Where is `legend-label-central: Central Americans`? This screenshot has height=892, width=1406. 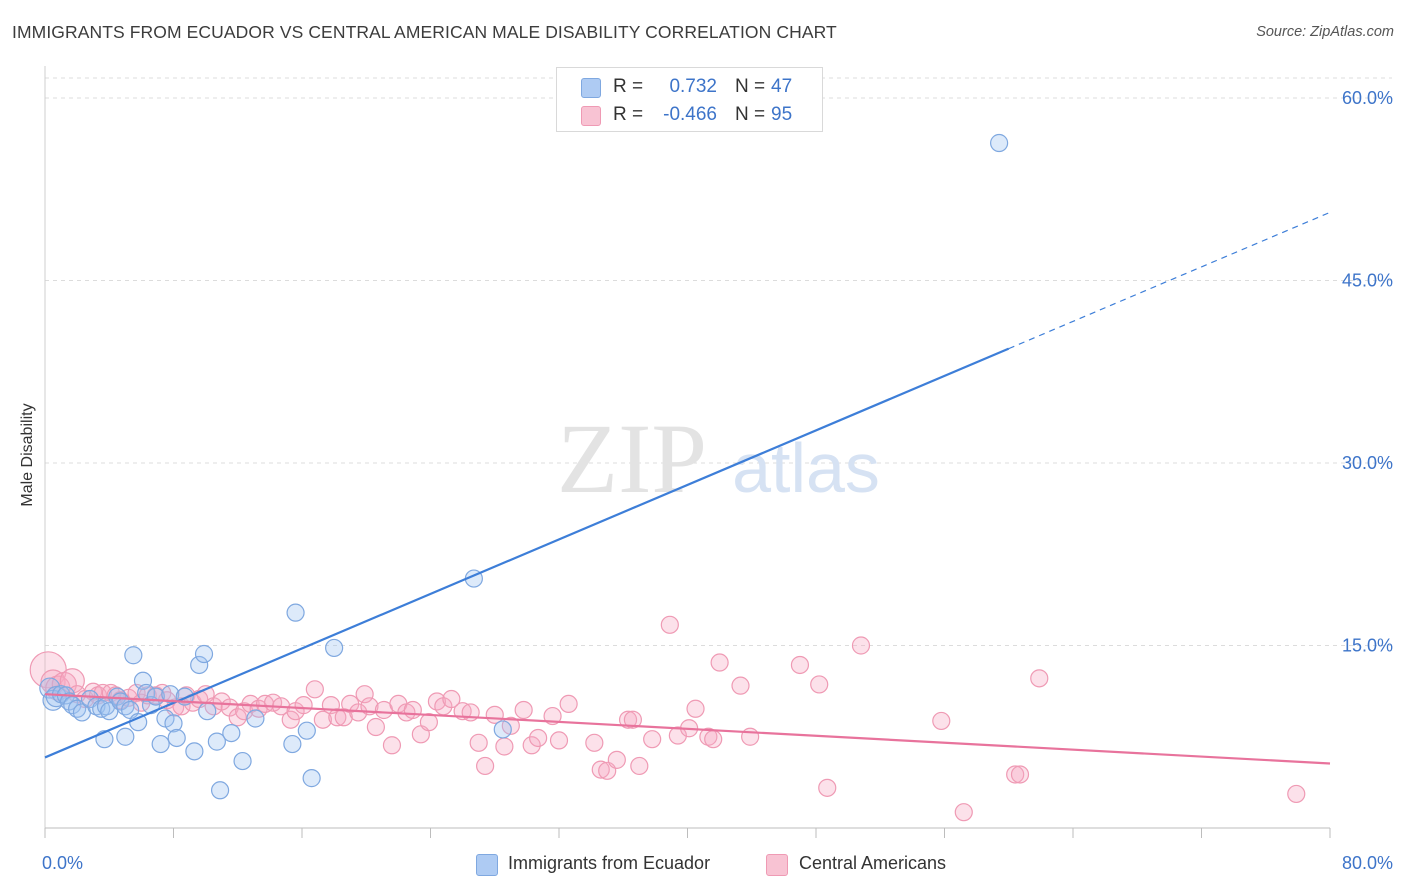
legend-label-central: Central Americans is located at coordinates (873, 863).